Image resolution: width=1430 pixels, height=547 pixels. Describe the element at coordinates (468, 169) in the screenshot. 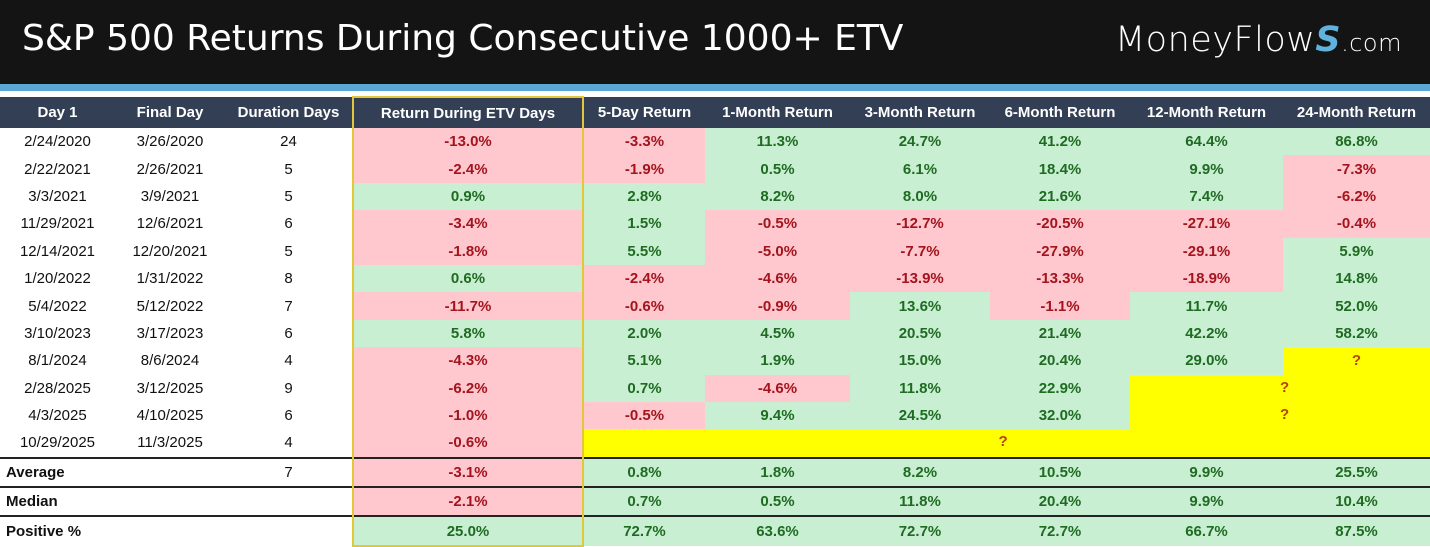

I see `etv-return-cell: -2.4%` at that location.